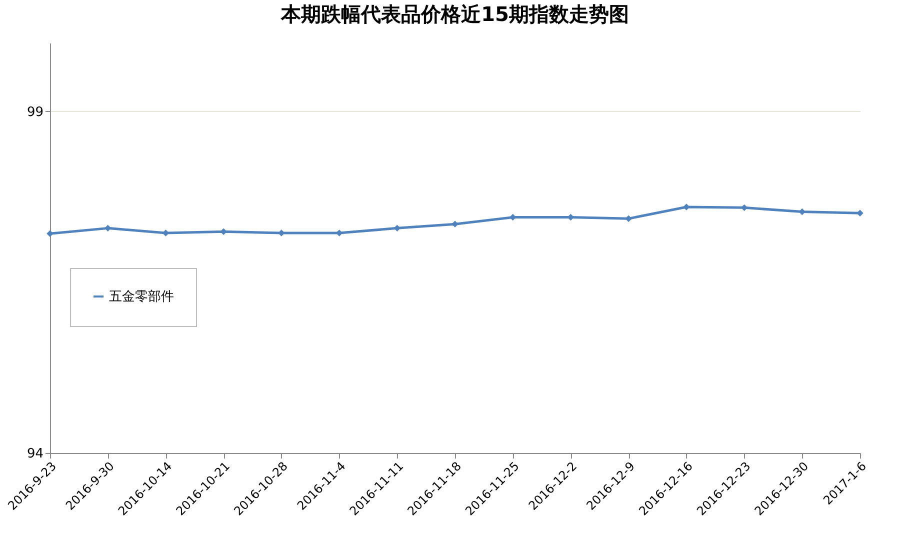  What do you see at coordinates (141, 297) in the screenshot?
I see `legend-label: 五金零部件` at bounding box center [141, 297].